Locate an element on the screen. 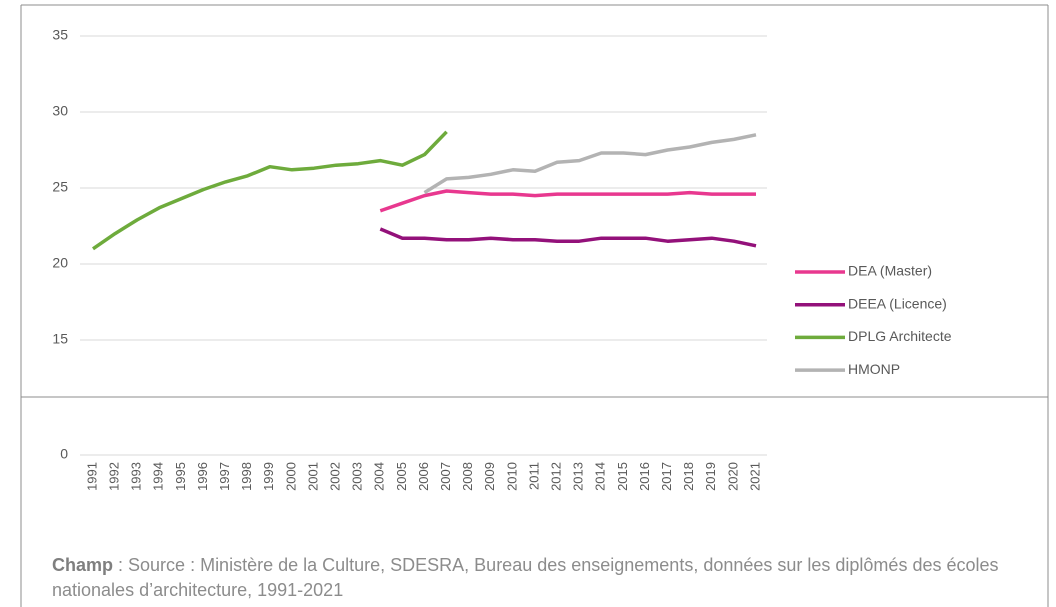 The image size is (1056, 607). x-tick-label: 2007 is located at coordinates (445, 476).